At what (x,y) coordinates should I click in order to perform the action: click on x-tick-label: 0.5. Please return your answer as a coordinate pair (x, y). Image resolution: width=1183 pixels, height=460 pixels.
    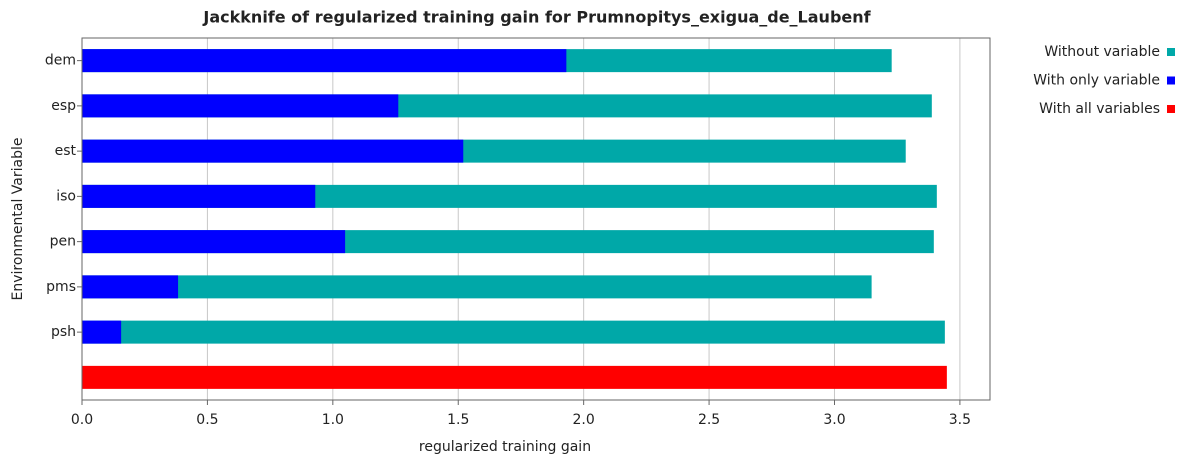
    Looking at the image, I should click on (207, 420).